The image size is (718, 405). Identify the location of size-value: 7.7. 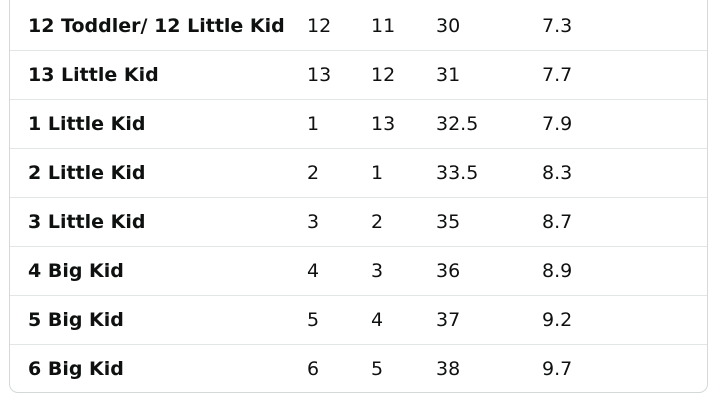
(557, 75).